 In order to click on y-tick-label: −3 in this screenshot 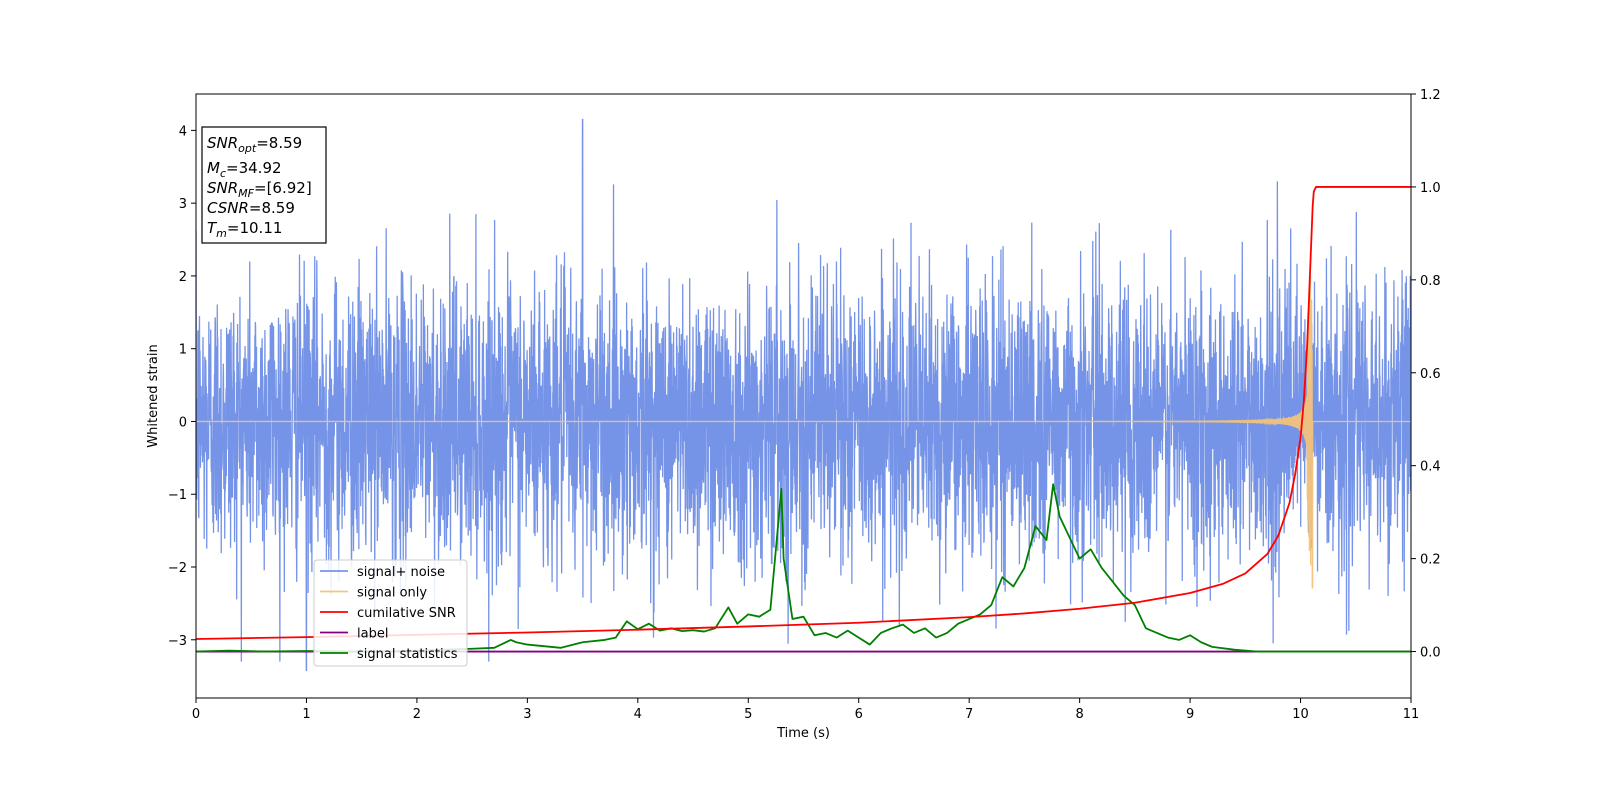, I will do `click(177, 641)`.